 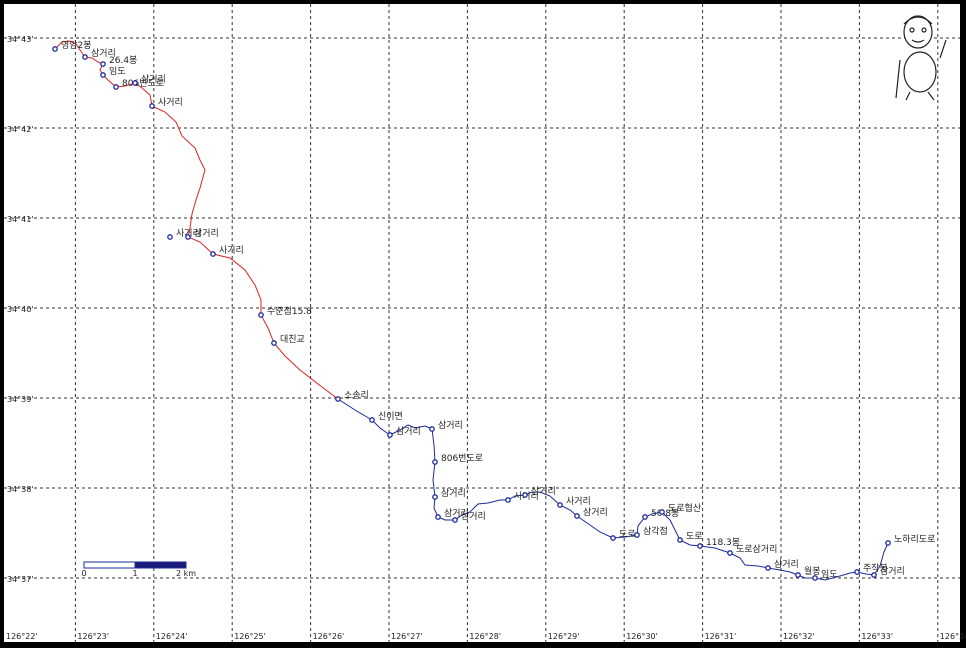 What do you see at coordinates (93, 636) in the screenshot?
I see `lon-label: 126°23'` at bounding box center [93, 636].